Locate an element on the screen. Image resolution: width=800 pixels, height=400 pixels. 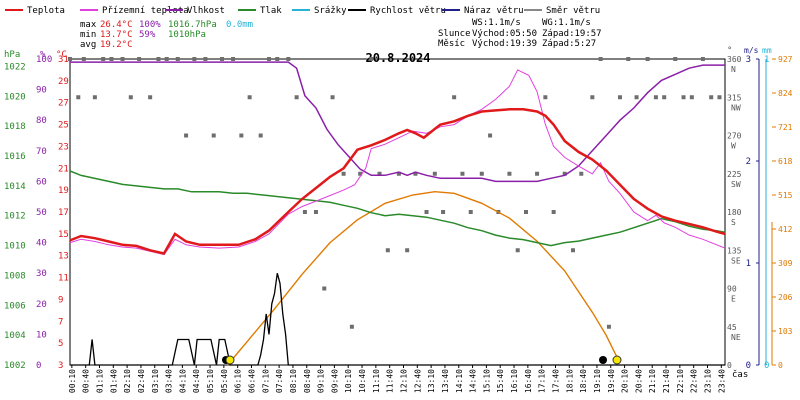
tick-label-solar: 927 is located at coordinates (785, 59).